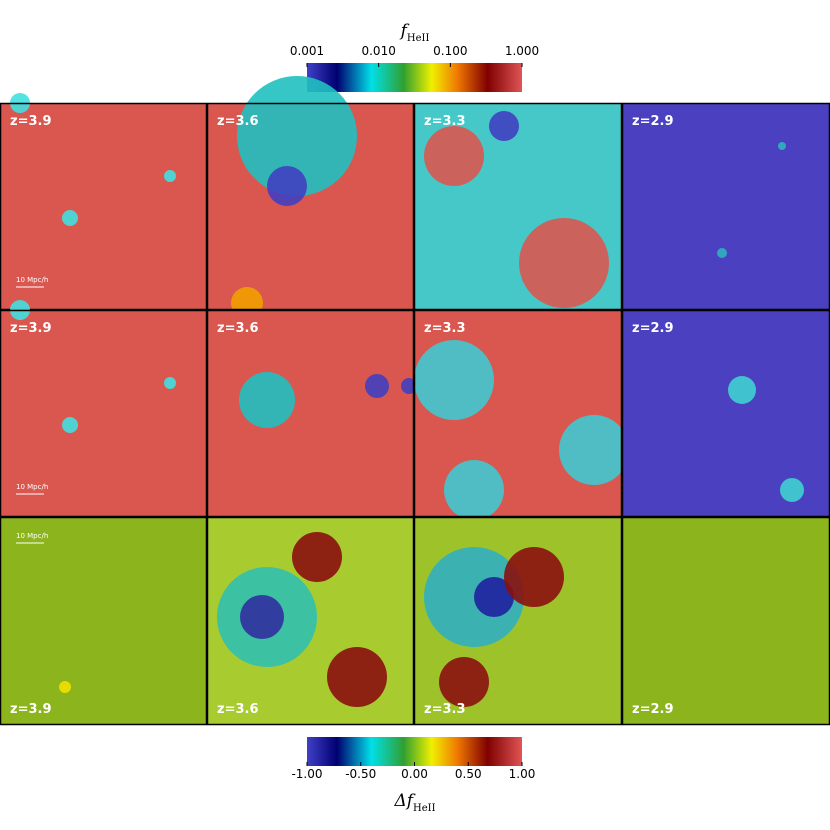  What do you see at coordinates (306, 774) in the screenshot?
I see `colorbar-tick-label: -1.00` at bounding box center [306, 774].